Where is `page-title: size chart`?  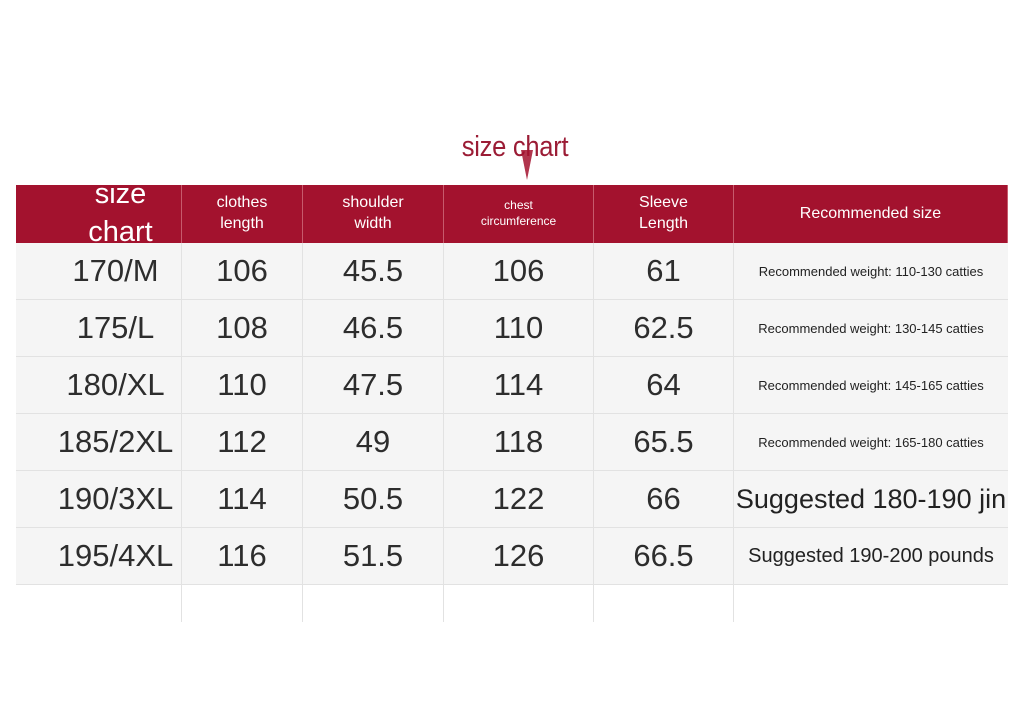 page-title: size chart is located at coordinates (515, 147).